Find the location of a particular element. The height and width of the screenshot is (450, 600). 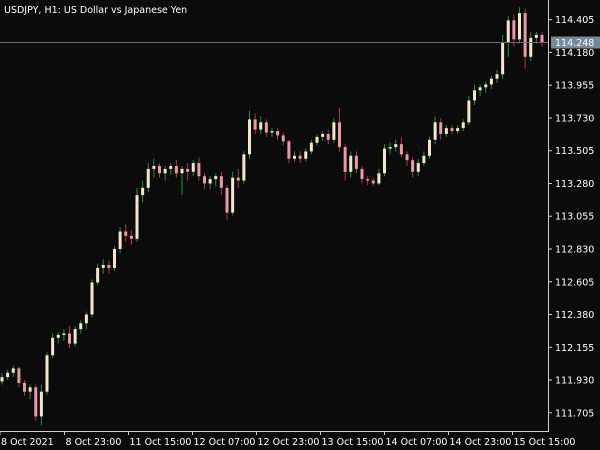

y-tick-label: 114.405 is located at coordinates (574, 20).